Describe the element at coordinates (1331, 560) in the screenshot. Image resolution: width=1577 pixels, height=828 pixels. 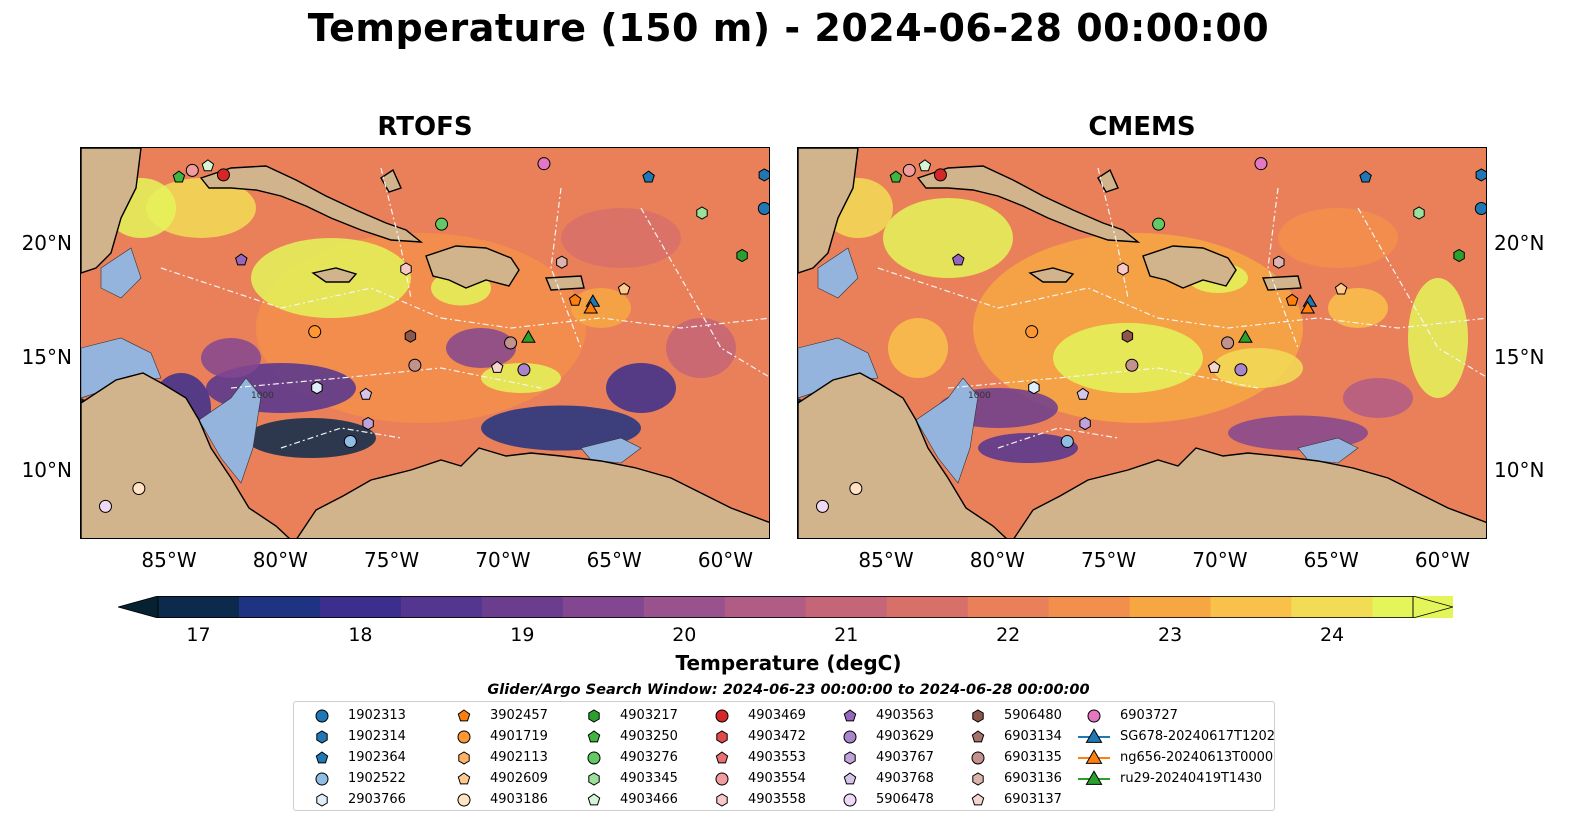
I see `x-tick-label: 65°W` at that location.